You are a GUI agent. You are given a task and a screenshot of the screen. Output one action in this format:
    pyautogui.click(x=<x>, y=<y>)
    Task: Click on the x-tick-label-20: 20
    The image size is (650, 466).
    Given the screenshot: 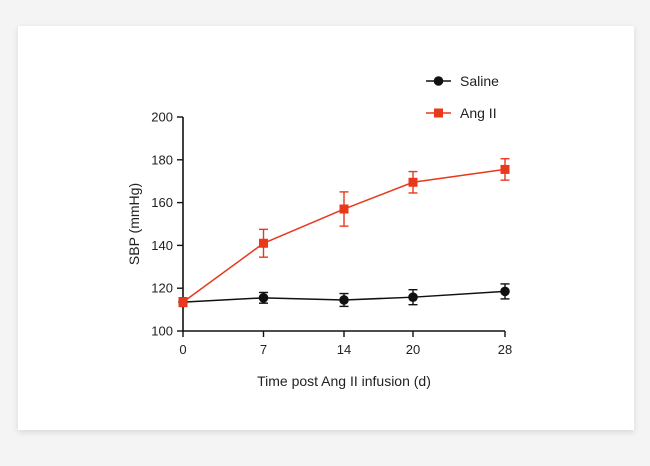 What is the action you would take?
    pyautogui.click(x=413, y=349)
    